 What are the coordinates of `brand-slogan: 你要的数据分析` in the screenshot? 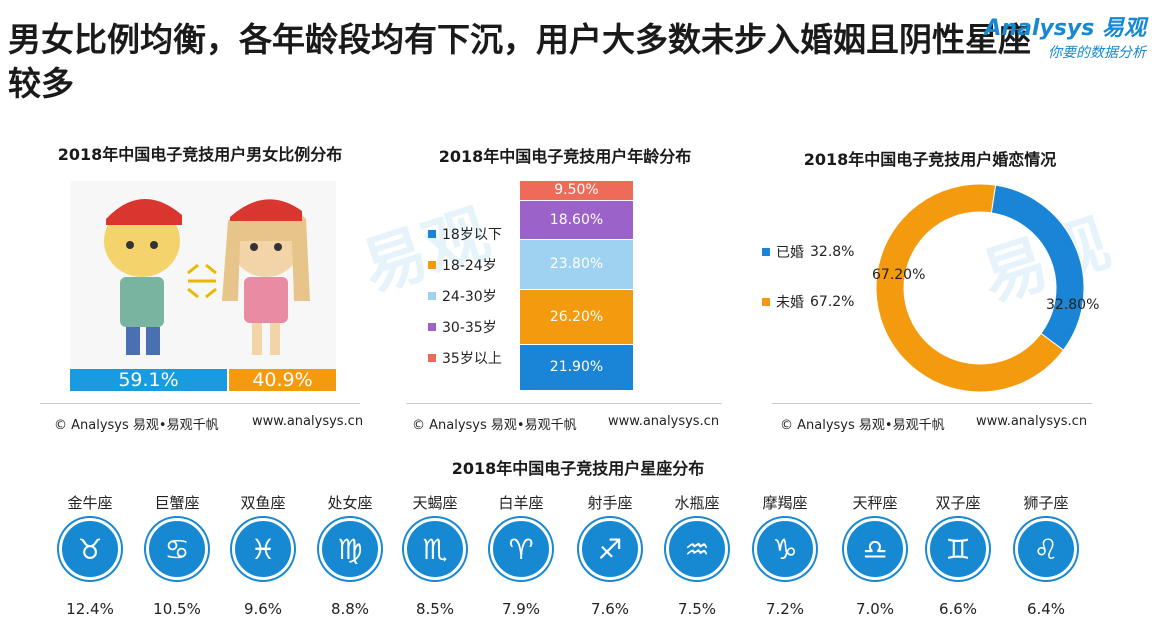 It's located at (1097, 53).